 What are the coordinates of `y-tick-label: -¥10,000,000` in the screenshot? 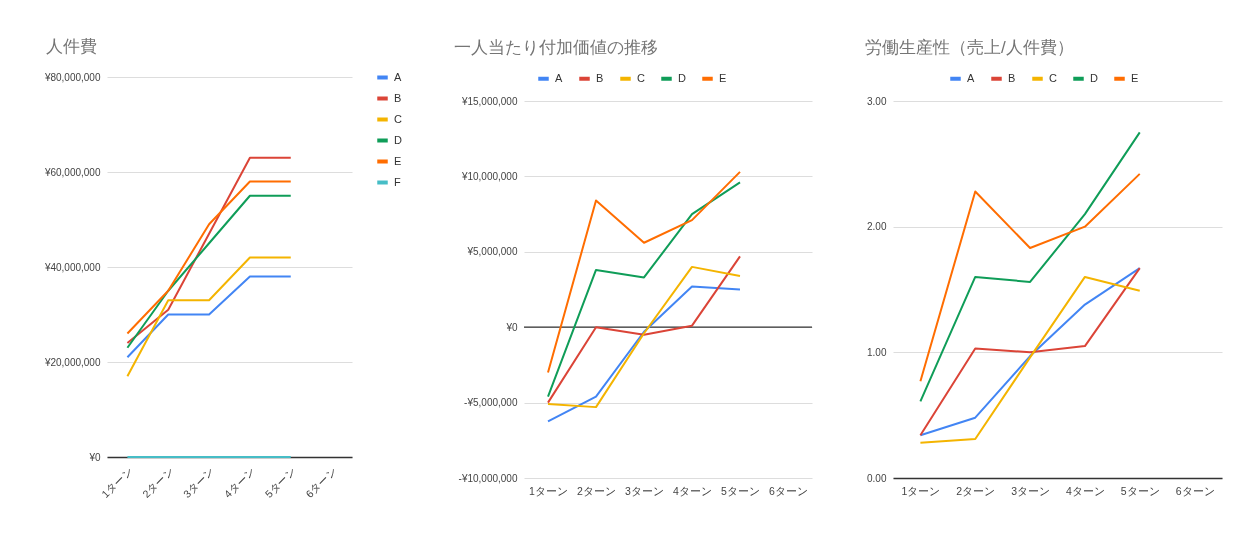 It's located at (488, 478).